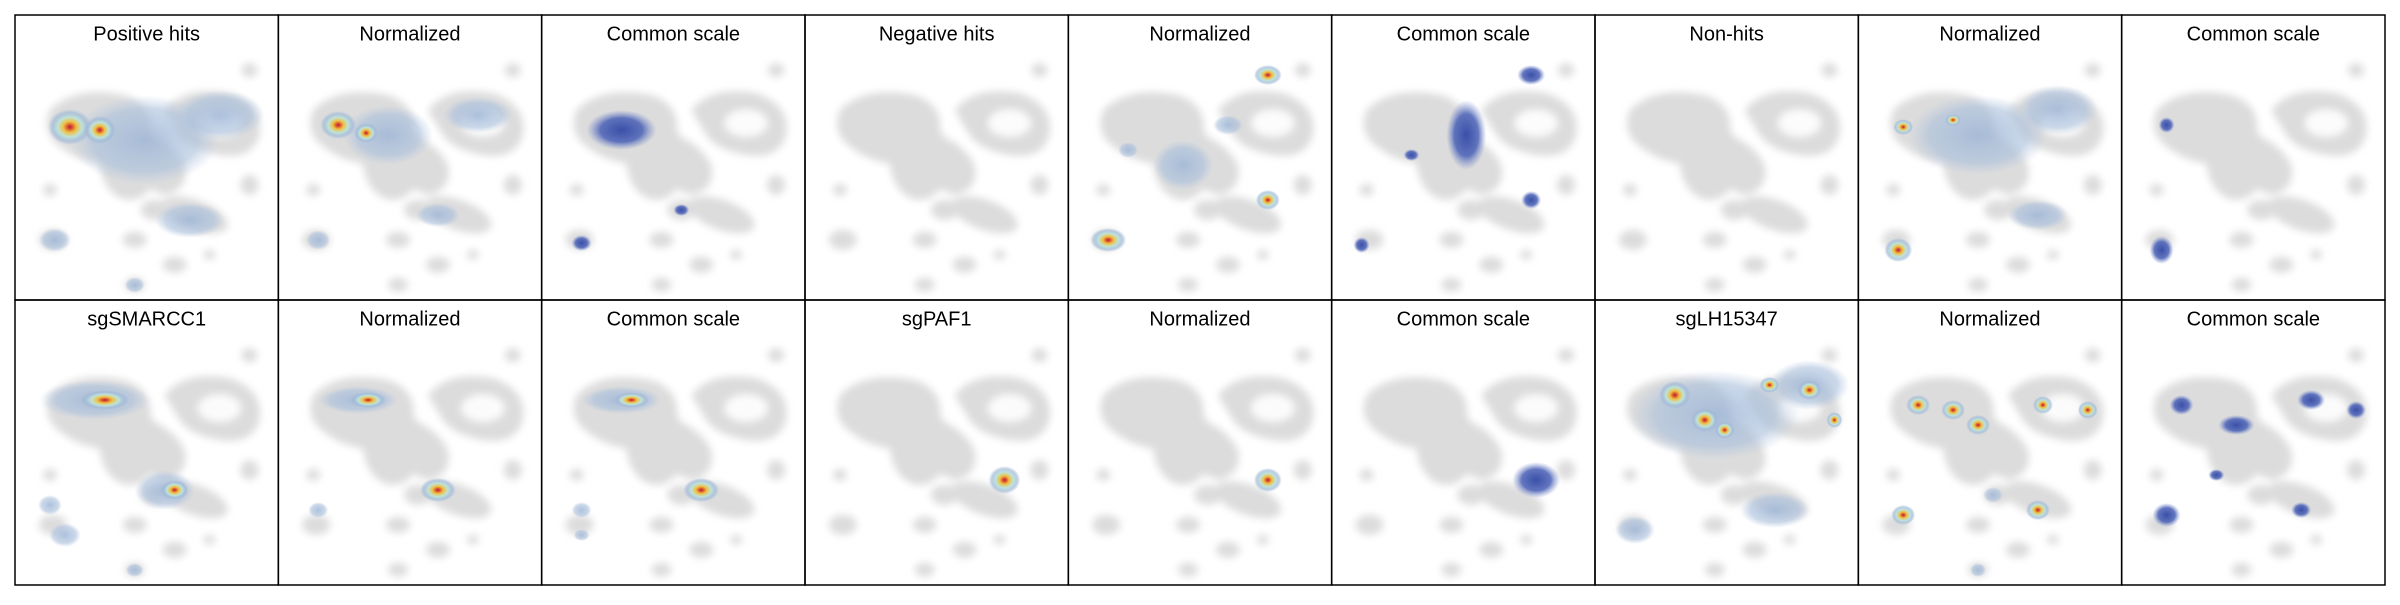  Describe the element at coordinates (937, 34) in the screenshot. I see `panel-title: Negative hits` at that location.